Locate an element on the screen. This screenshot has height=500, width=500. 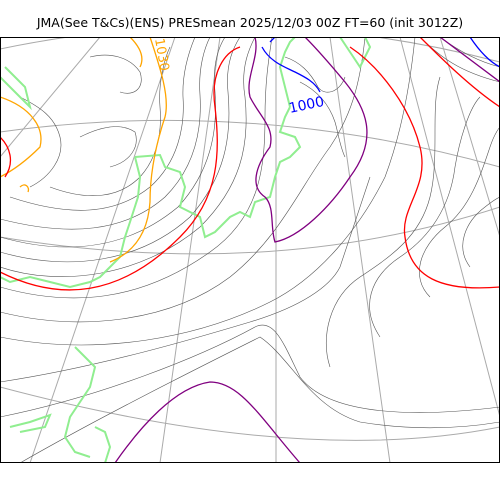
coastline-sw is located at coordinates (30, 423).